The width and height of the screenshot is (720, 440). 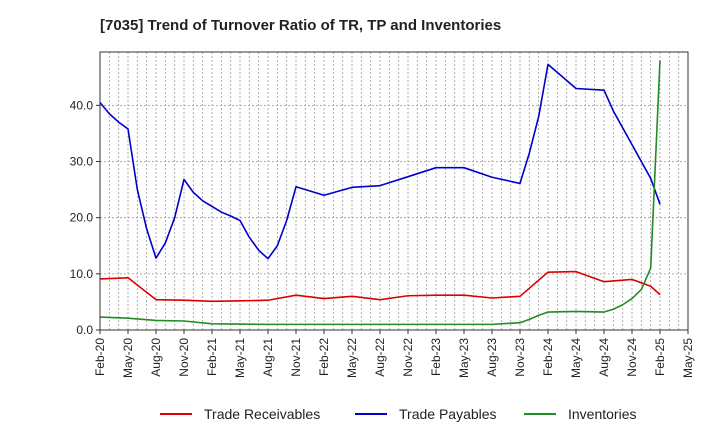 I want to click on x-tick-label: May-23, so click(x=464, y=358).